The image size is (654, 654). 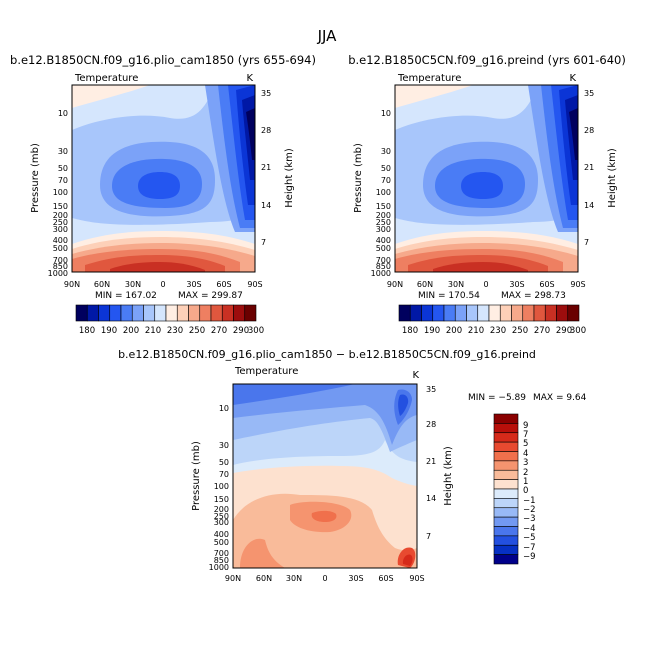 I want to click on cbar-label-minus7: −7, so click(x=529, y=548).